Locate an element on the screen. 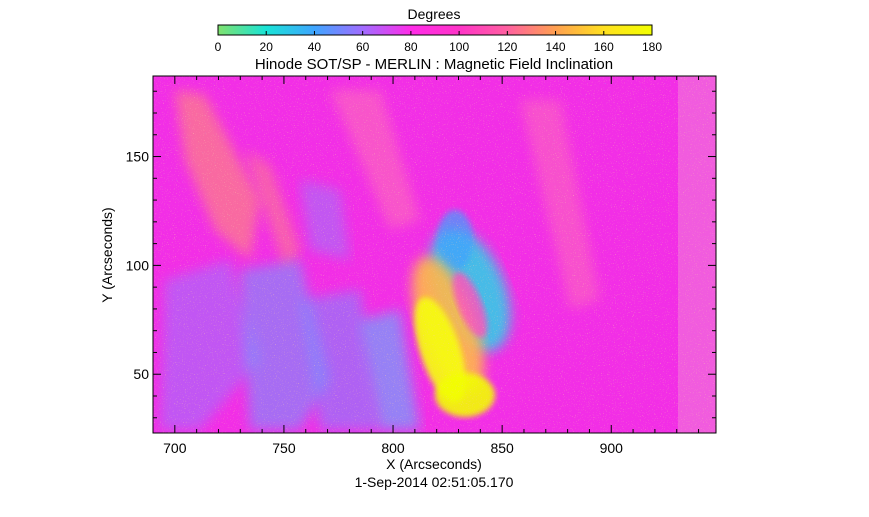  colorbar-ticks: 0 20 40 60 80 100 120 140 160 180 is located at coordinates (438, 42).